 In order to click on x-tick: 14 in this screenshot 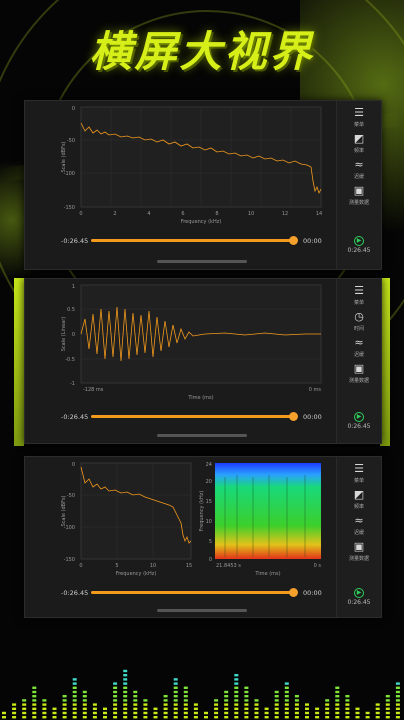, I will do `click(319, 214)`.